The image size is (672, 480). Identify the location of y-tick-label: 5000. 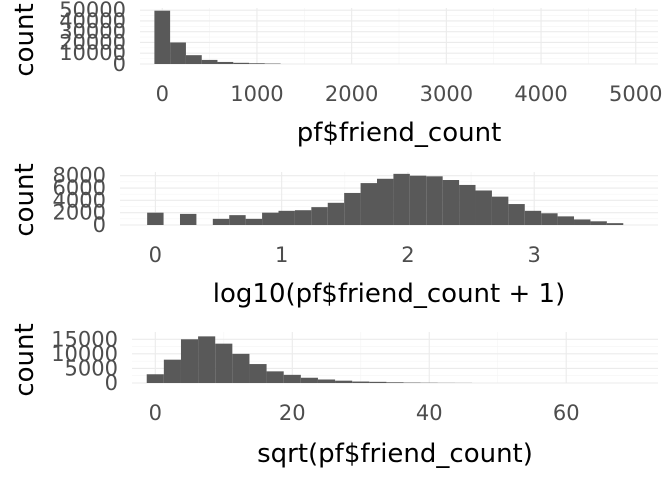
(91, 368).